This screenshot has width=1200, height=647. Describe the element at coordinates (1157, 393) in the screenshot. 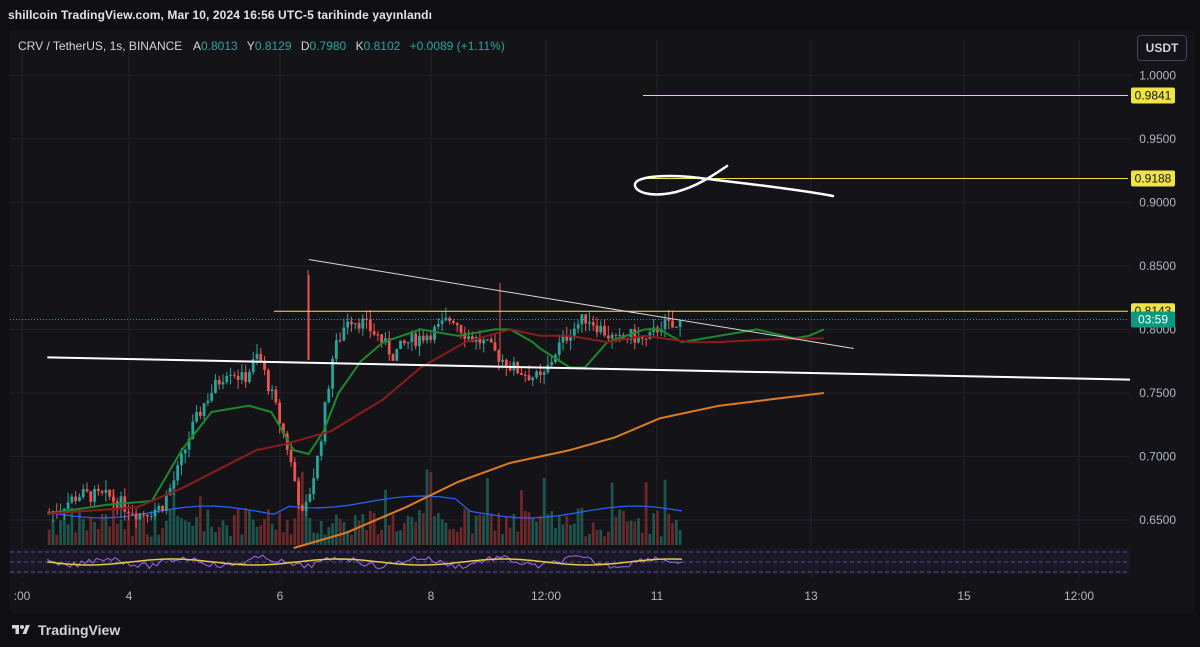

I see `price-tick-label: 0.7500` at that location.